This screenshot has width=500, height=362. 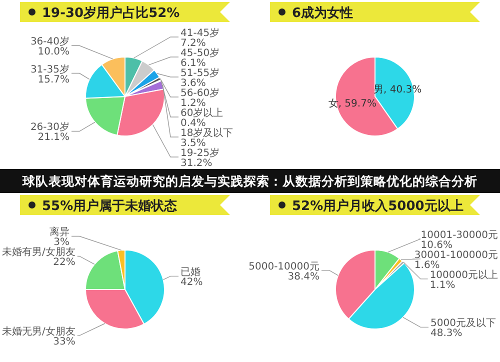 I want to click on slice-label: 19-25岁, so click(x=200, y=153).